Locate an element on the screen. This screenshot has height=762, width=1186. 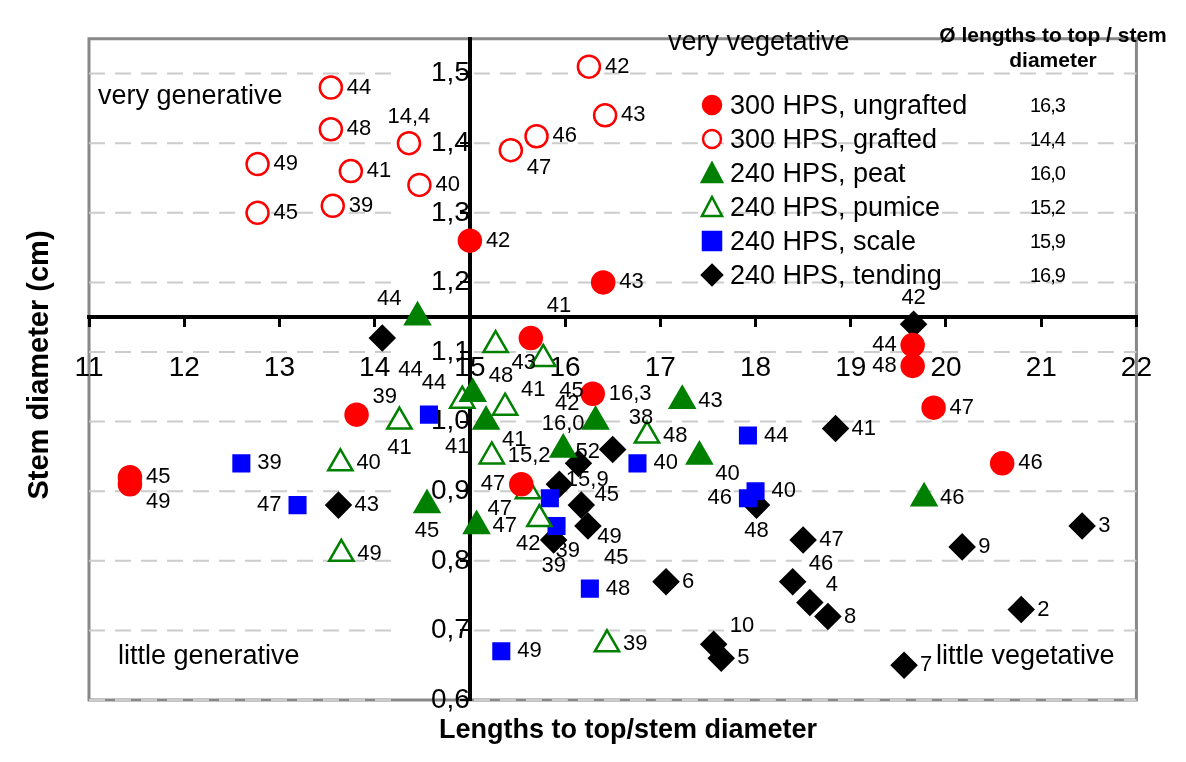
annotation: 3 is located at coordinates (1104, 525).